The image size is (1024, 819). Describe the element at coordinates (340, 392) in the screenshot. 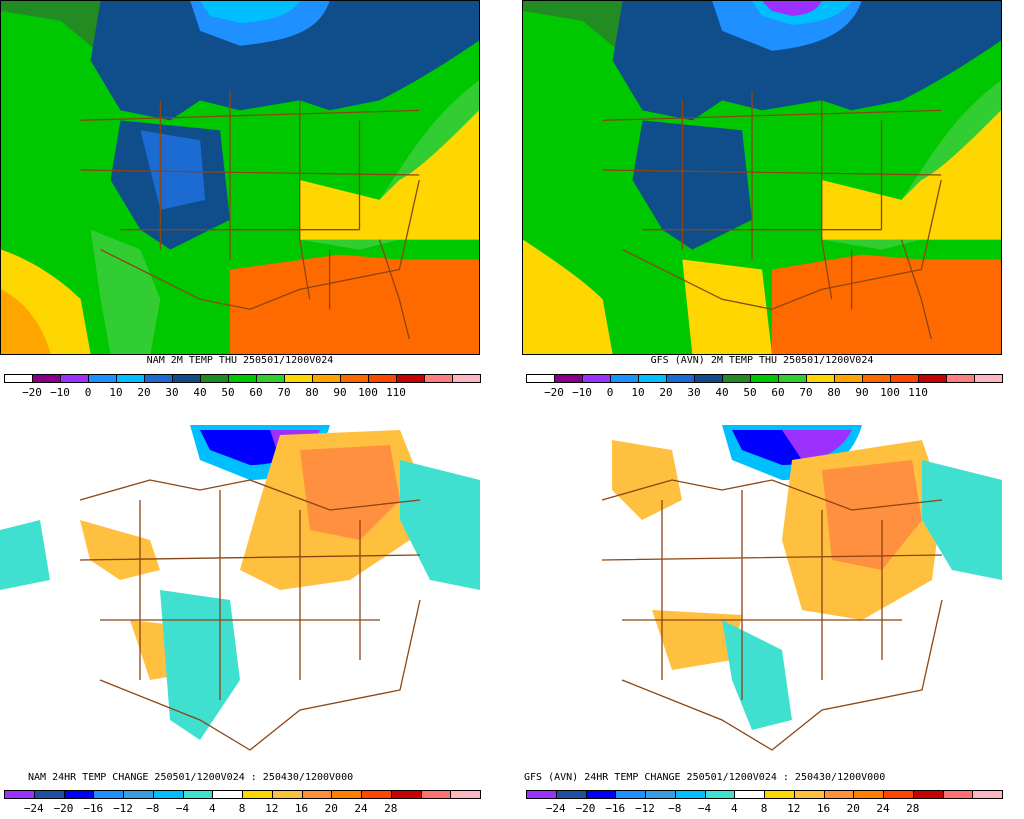

I see `nam-temp-tick-label: 90` at that location.